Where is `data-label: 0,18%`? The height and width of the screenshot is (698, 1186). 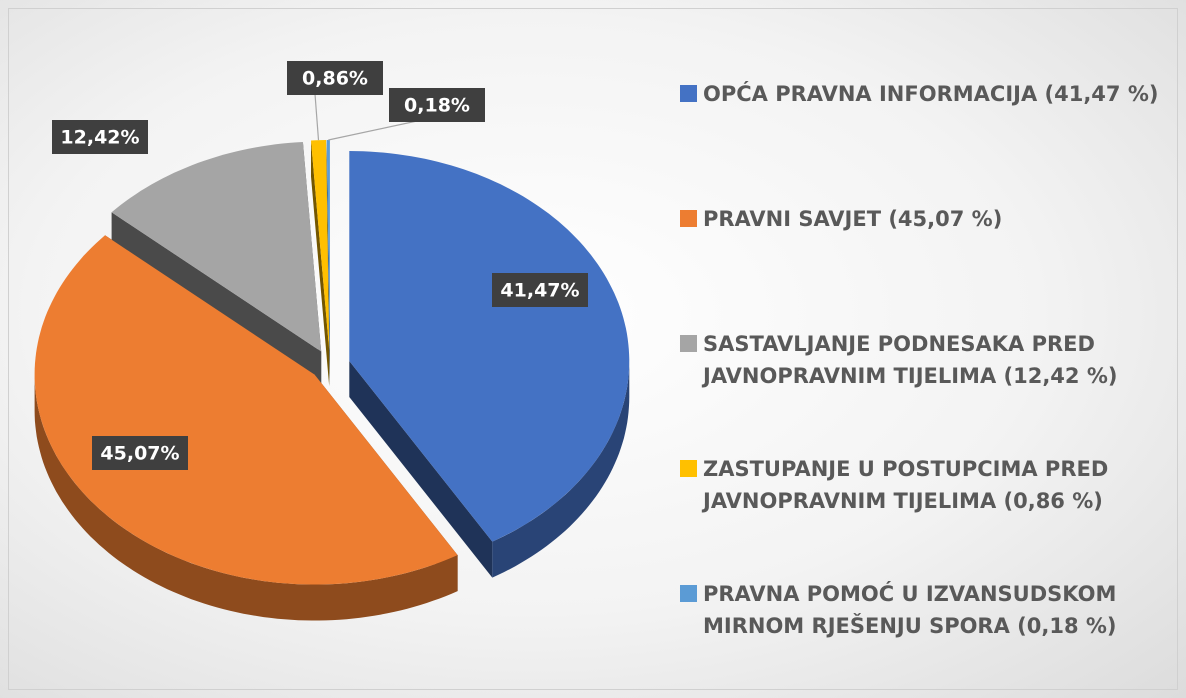 data-label: 0,18% is located at coordinates (437, 105).